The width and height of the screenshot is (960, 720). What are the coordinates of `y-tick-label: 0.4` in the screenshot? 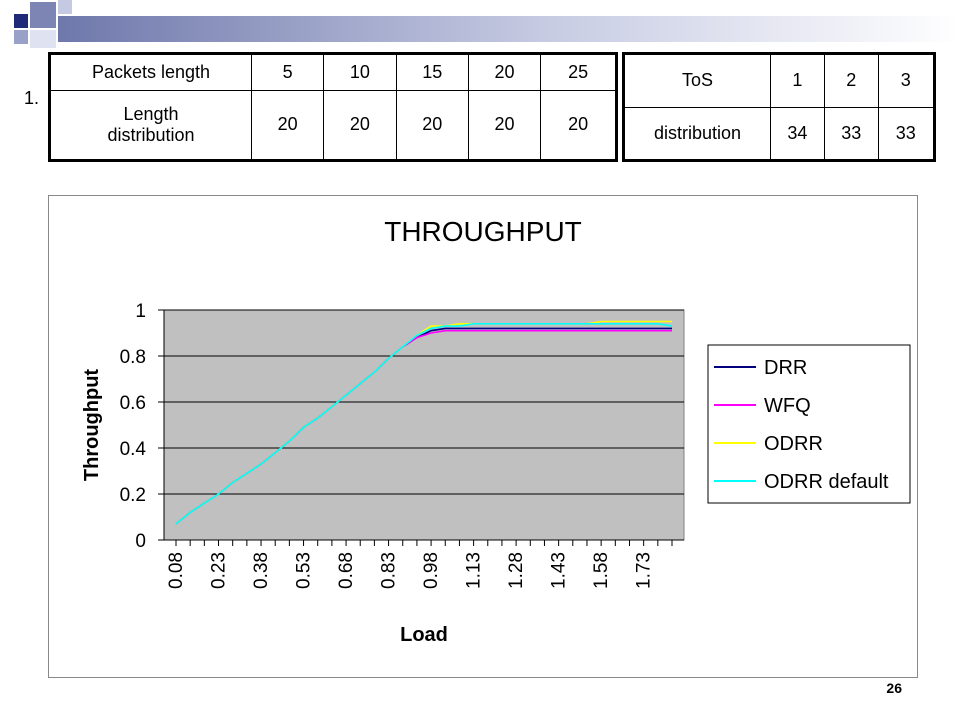 It's located at (133, 449).